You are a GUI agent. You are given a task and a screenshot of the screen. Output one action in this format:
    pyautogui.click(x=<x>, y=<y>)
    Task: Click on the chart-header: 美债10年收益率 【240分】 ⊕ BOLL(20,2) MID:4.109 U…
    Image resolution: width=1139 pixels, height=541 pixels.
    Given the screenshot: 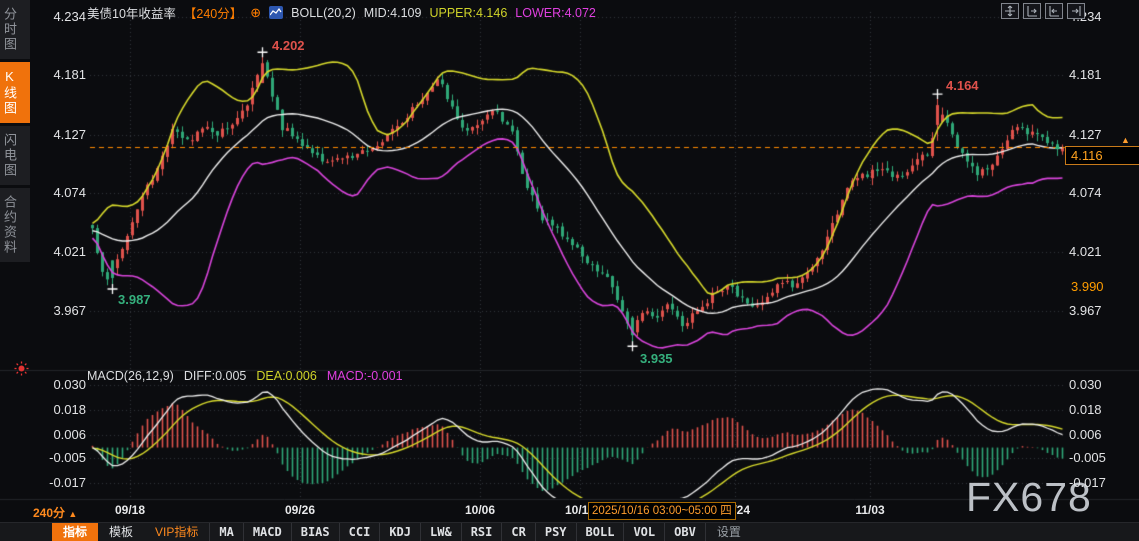 What is the action you would take?
    pyautogui.click(x=341, y=12)
    